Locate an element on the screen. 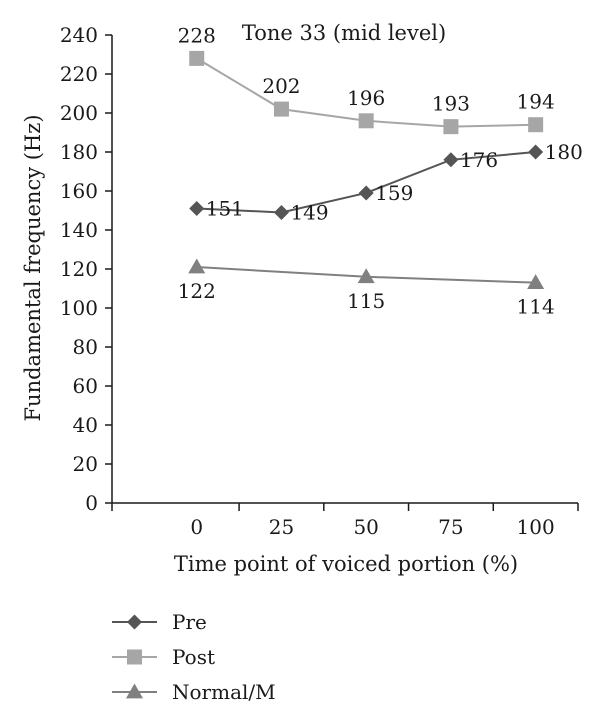 Image resolution: width=600 pixels, height=723 pixels. data-label: 122 is located at coordinates (197, 291).